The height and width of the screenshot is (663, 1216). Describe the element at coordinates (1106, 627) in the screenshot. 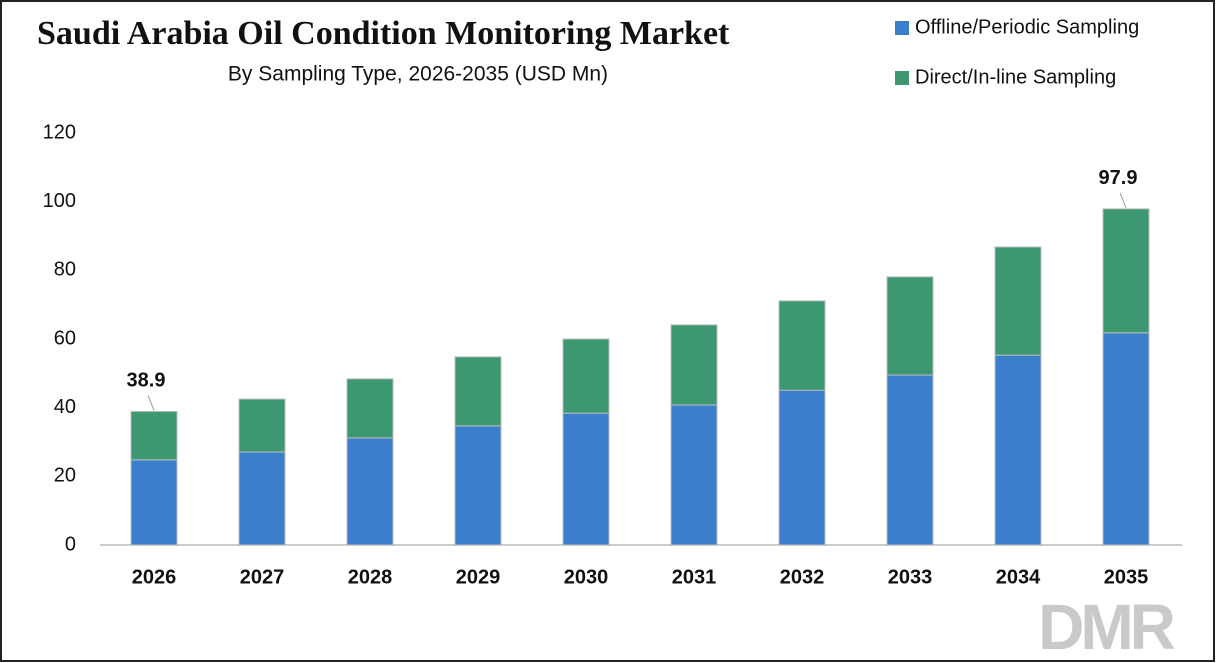

I see `watermark: DMR` at that location.